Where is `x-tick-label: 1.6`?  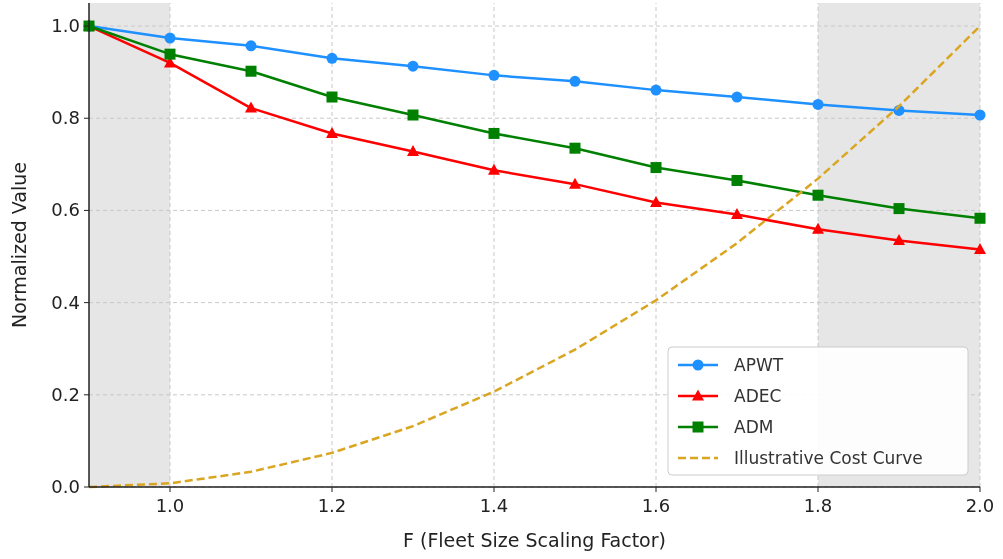
x-tick-label: 1.6 is located at coordinates (656, 505).